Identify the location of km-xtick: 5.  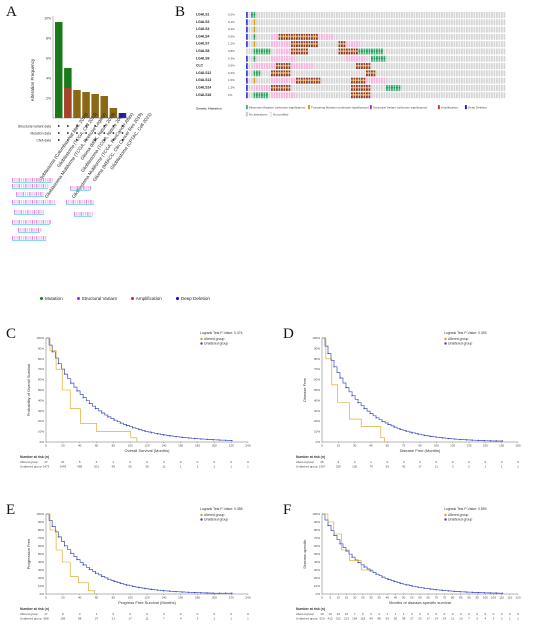
(330, 598).